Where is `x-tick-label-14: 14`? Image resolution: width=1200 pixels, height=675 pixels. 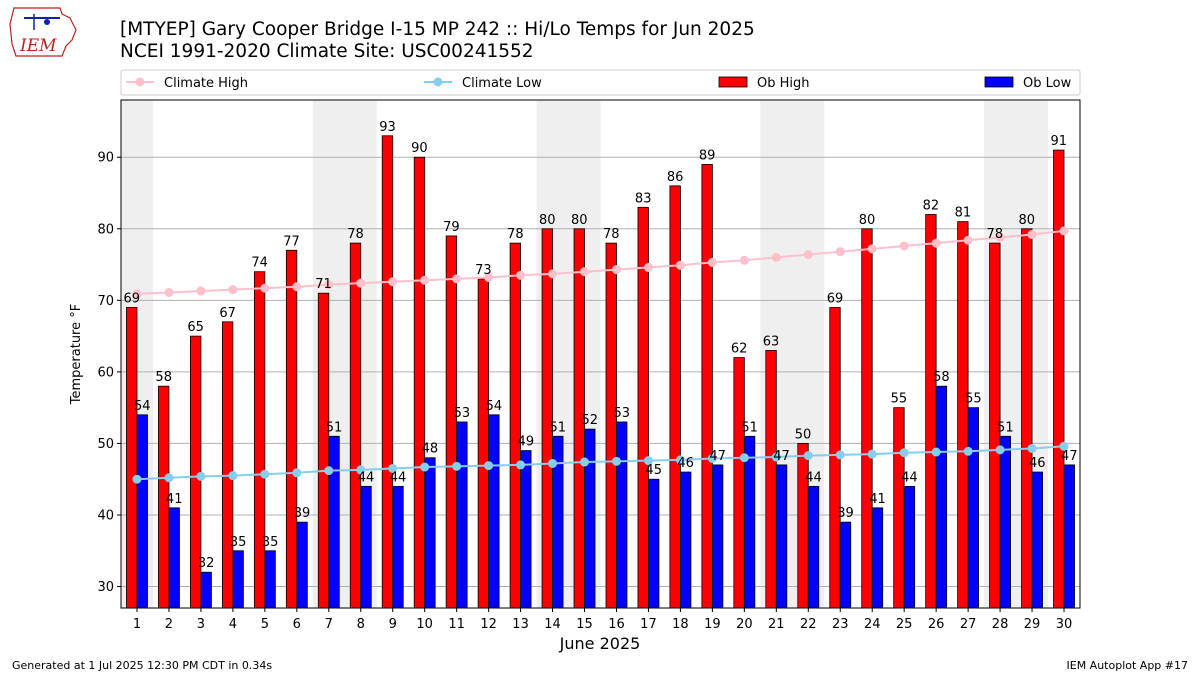 x-tick-label-14: 14 is located at coordinates (552, 624).